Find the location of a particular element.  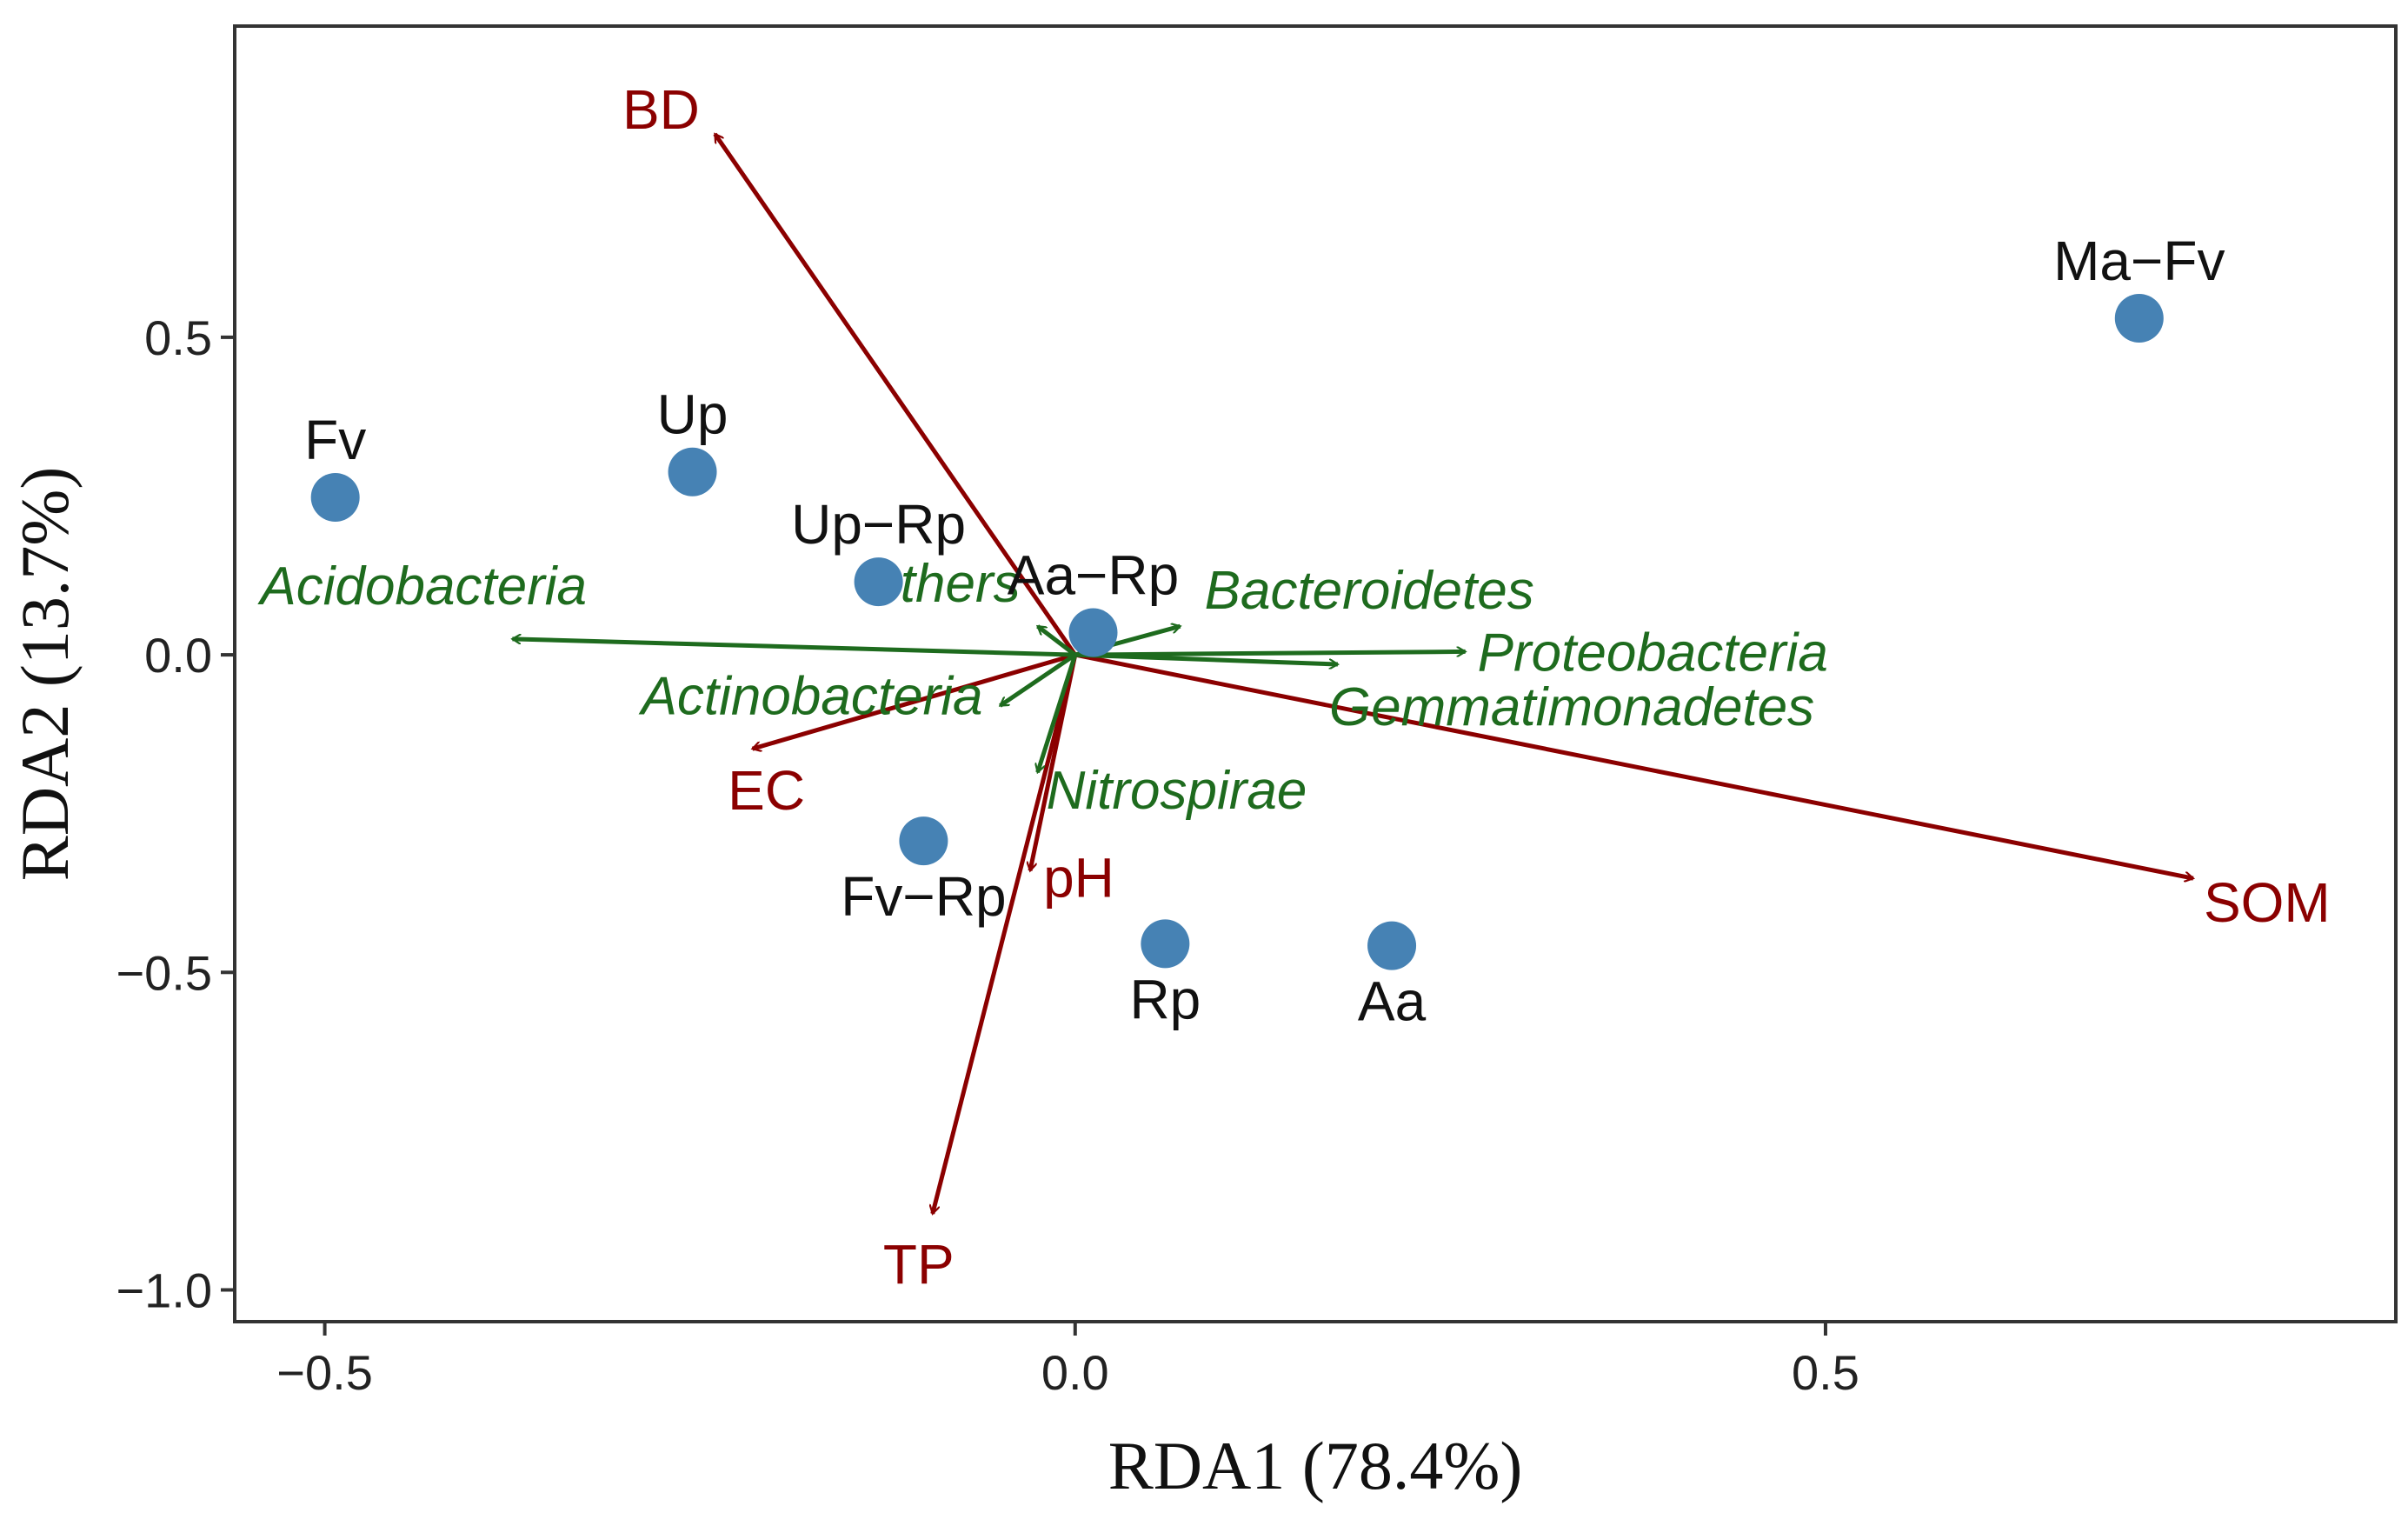

taxa-label-gemmatimonadetes: Gemmatimonadetes is located at coordinates (1571, 707).